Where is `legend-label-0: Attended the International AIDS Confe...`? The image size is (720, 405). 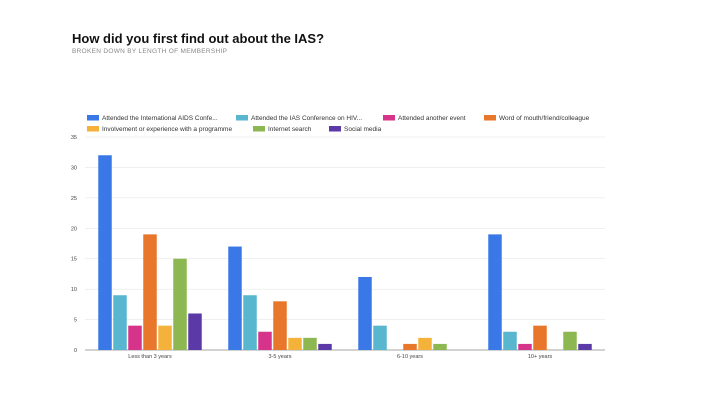
legend-label-0: Attended the International AIDS Confe... is located at coordinates (160, 118).